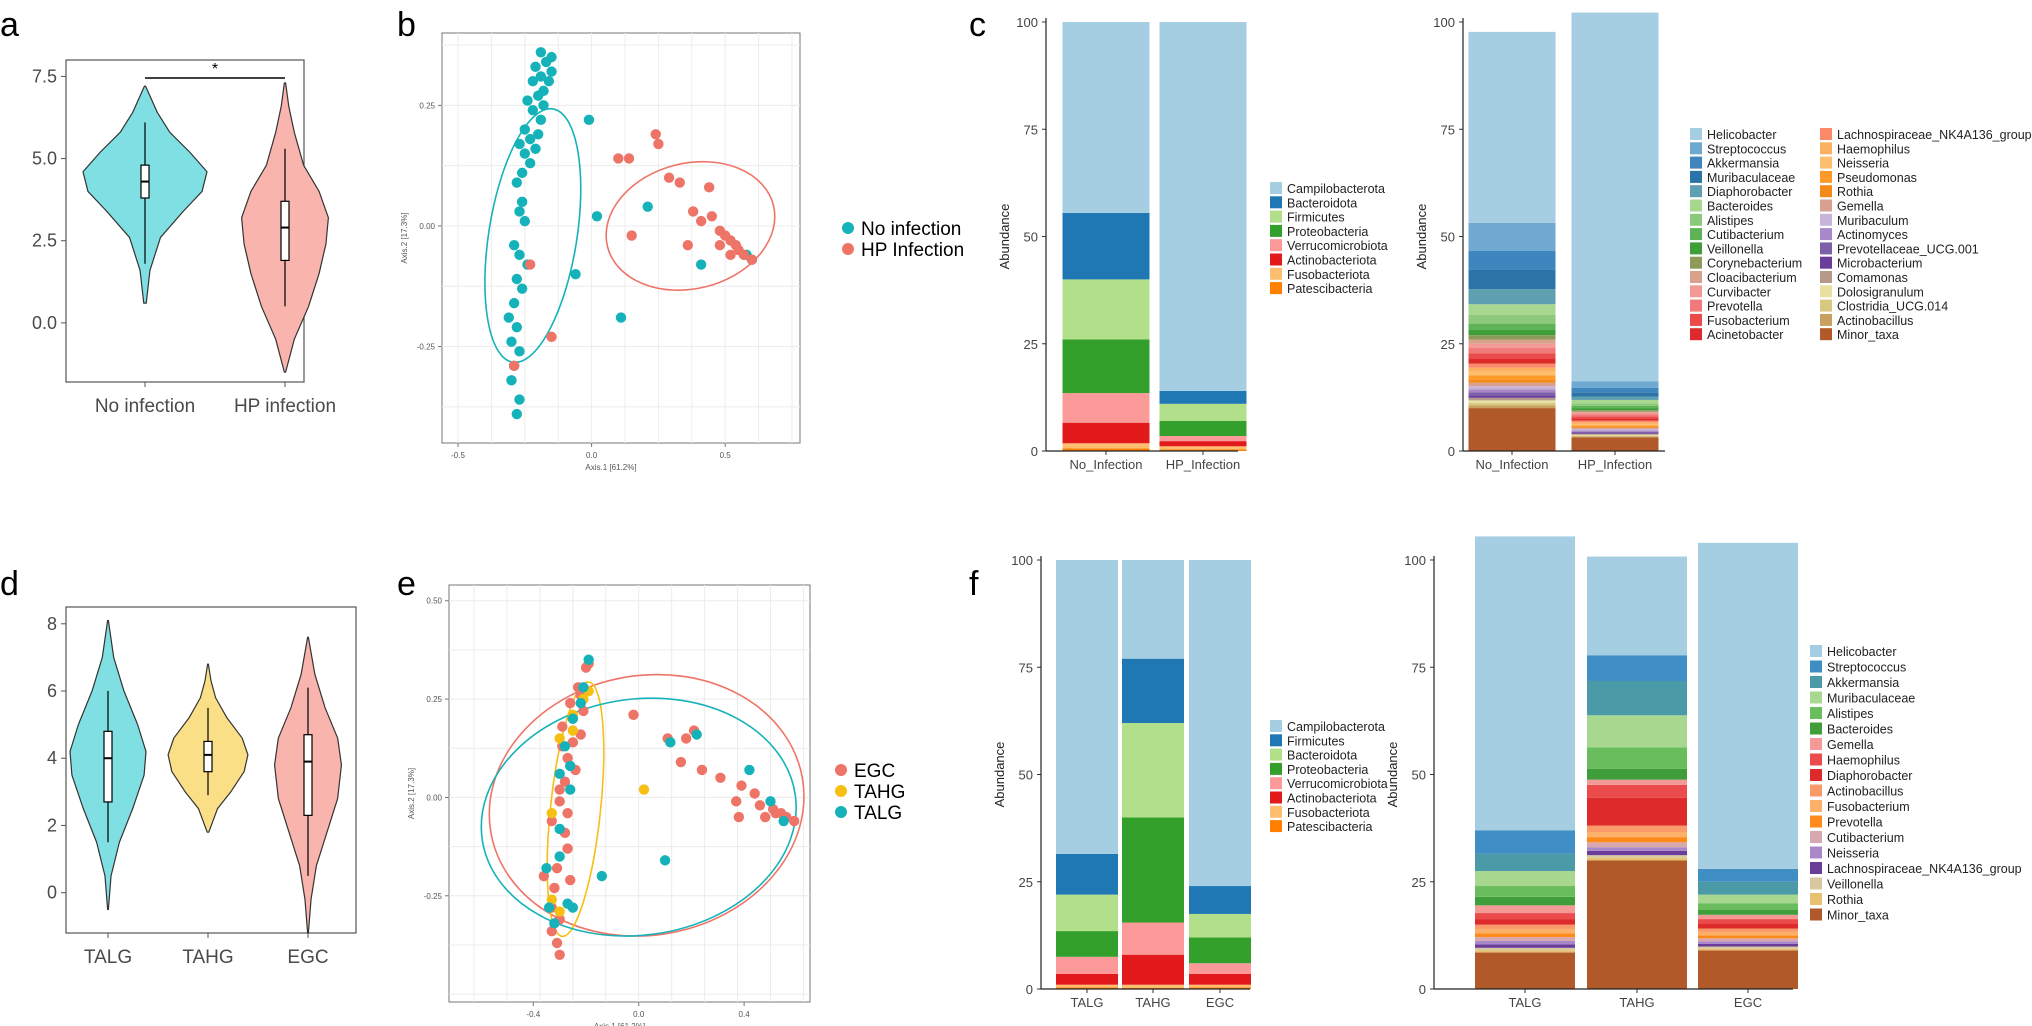  Describe the element at coordinates (1512, 388) in the screenshot. I see `bar-segment-muribaculum` at that location.